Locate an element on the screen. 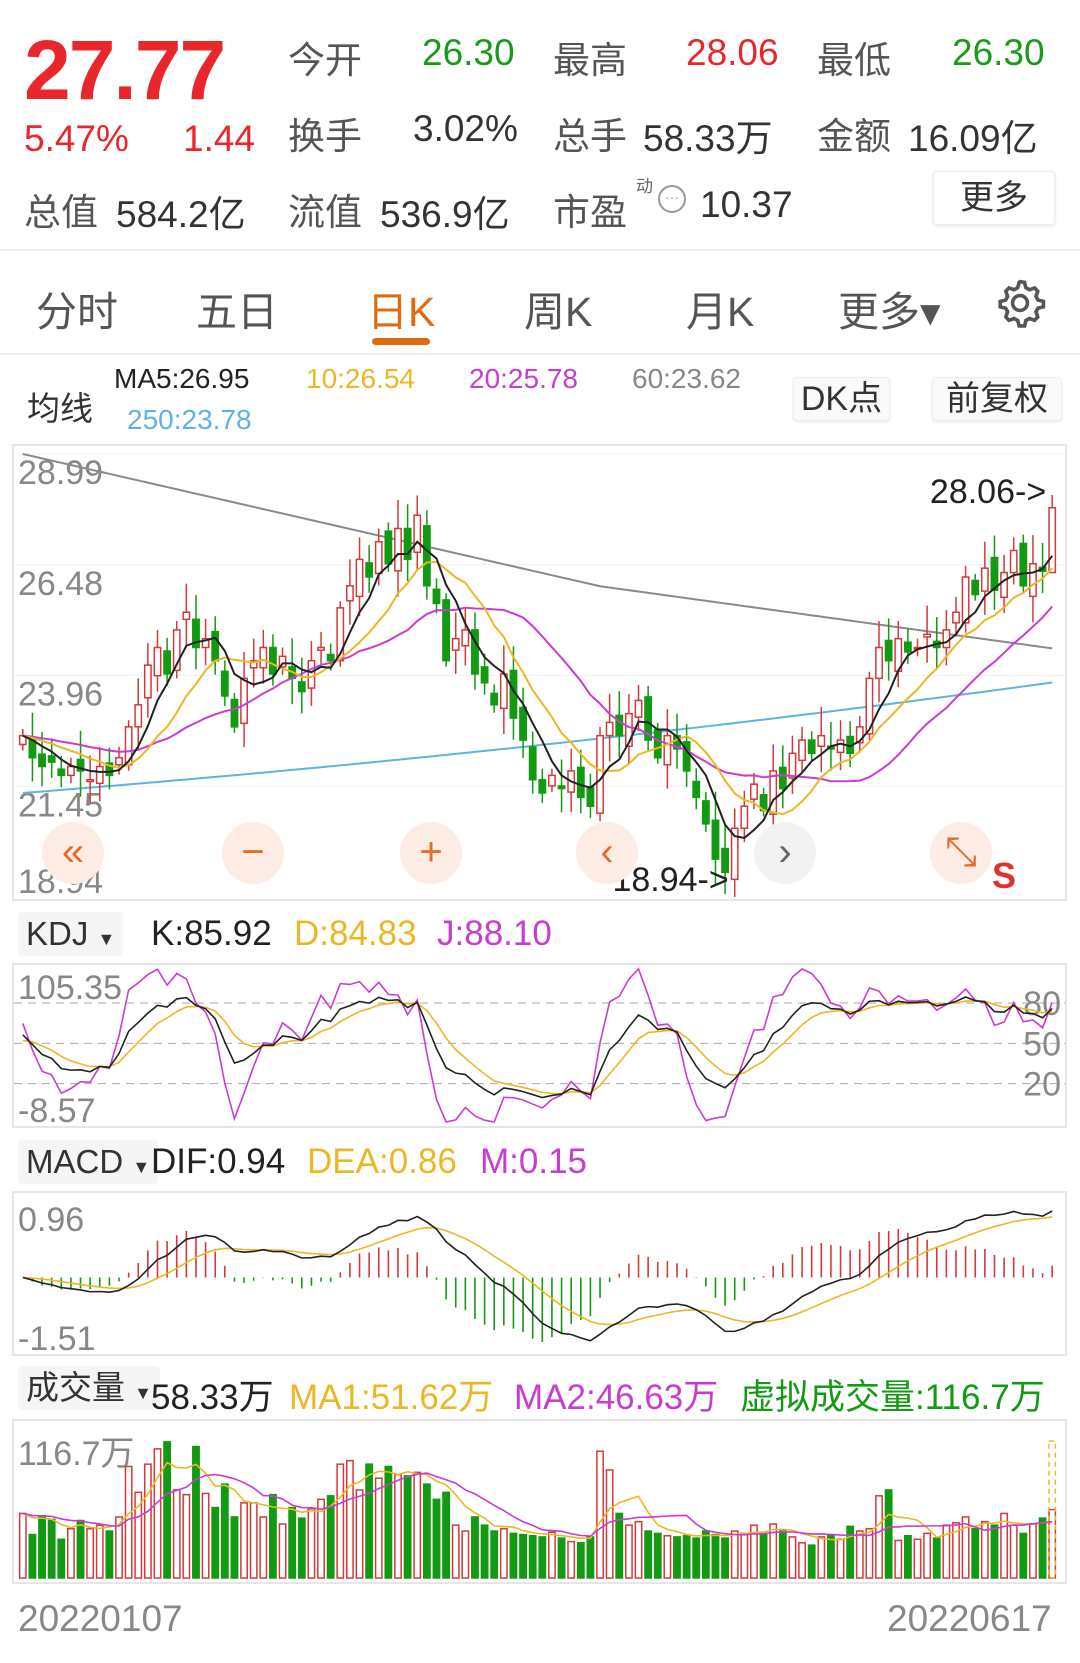 This screenshot has height=1663, width=1080. macd-label: MACD is located at coordinates (75, 1161).